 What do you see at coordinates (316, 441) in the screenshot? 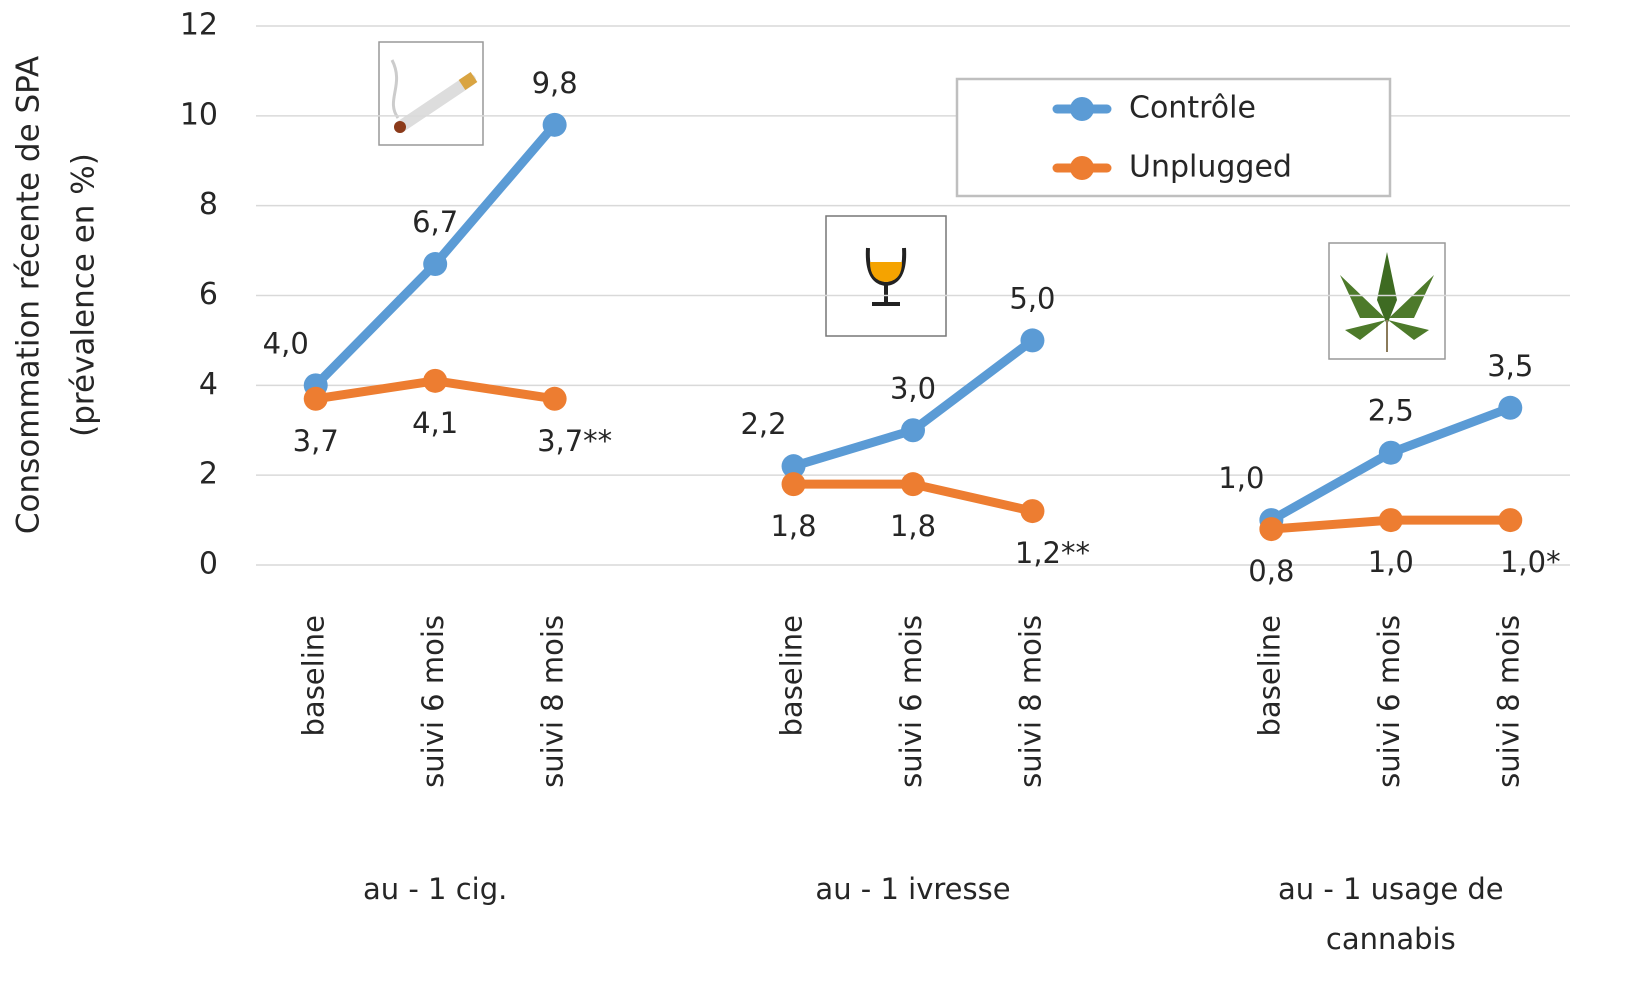
I see `data-label: 3,7` at bounding box center [316, 441].